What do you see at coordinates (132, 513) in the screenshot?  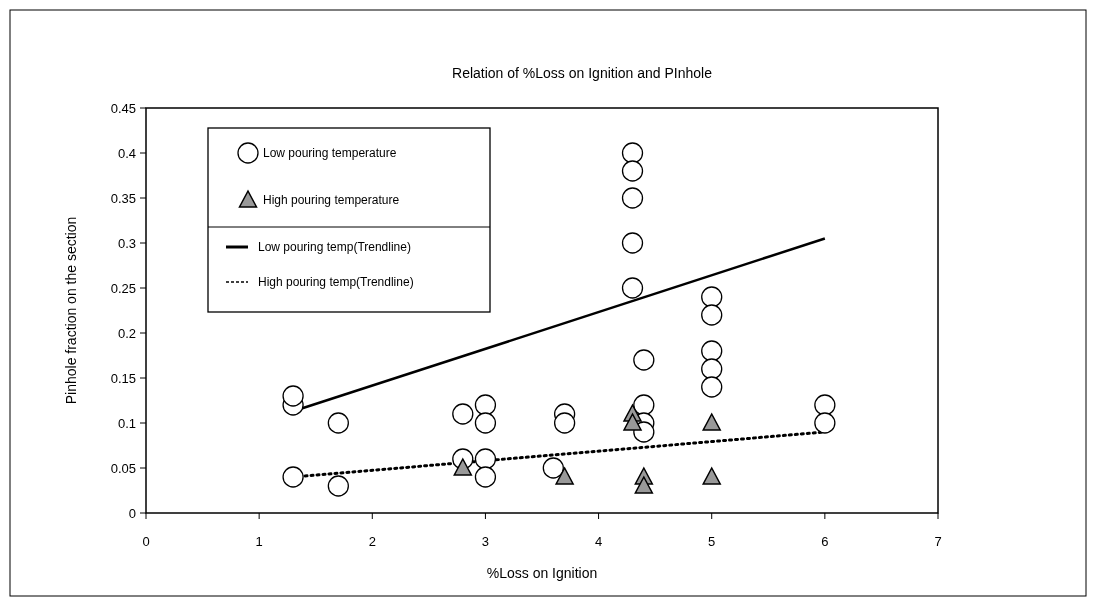 I see `y-tick-label: 0` at bounding box center [132, 513].